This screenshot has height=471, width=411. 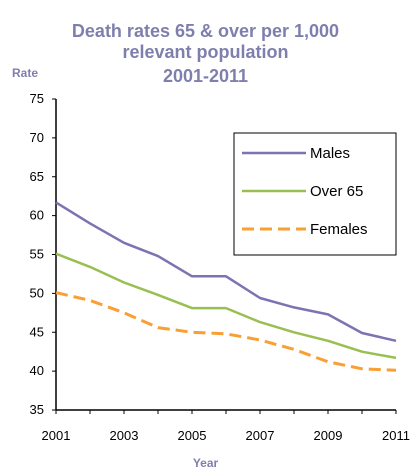 What do you see at coordinates (205, 31) in the screenshot?
I see `chart-title-line-1: Death rates 65 & over per 1,000` at bounding box center [205, 31].